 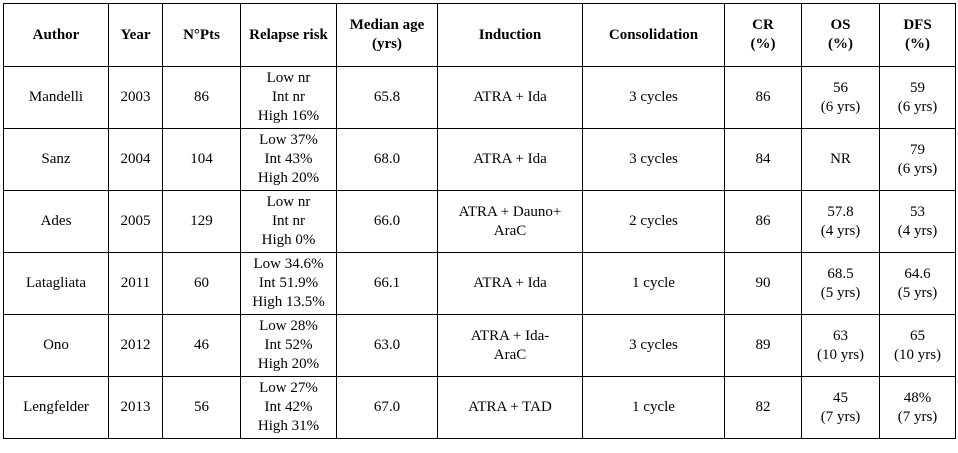 I want to click on cell-median-age: 66.0, so click(x=387, y=221).